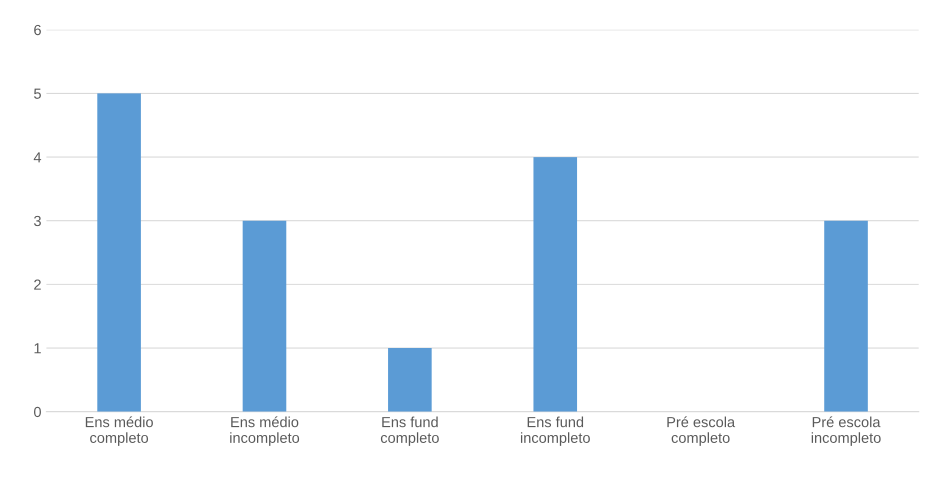 The height and width of the screenshot is (496, 928). What do you see at coordinates (119, 431) in the screenshot?
I see `x-tick-label: Ens médio completo` at bounding box center [119, 431].